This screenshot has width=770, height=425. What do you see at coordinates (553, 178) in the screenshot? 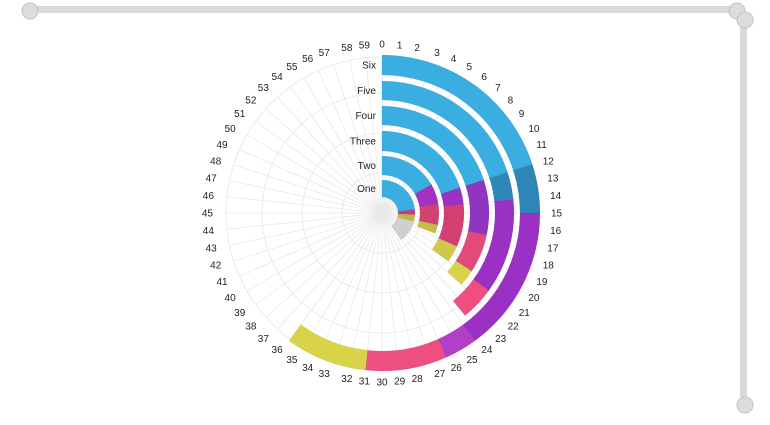
I see `angle-tick-label: 13` at bounding box center [553, 178].